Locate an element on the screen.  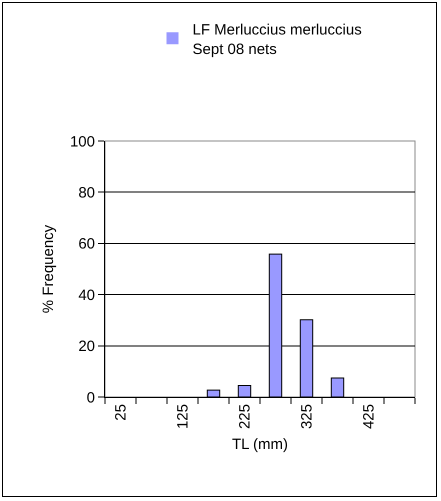
y-tick-label: 40 is located at coordinates (86, 295).